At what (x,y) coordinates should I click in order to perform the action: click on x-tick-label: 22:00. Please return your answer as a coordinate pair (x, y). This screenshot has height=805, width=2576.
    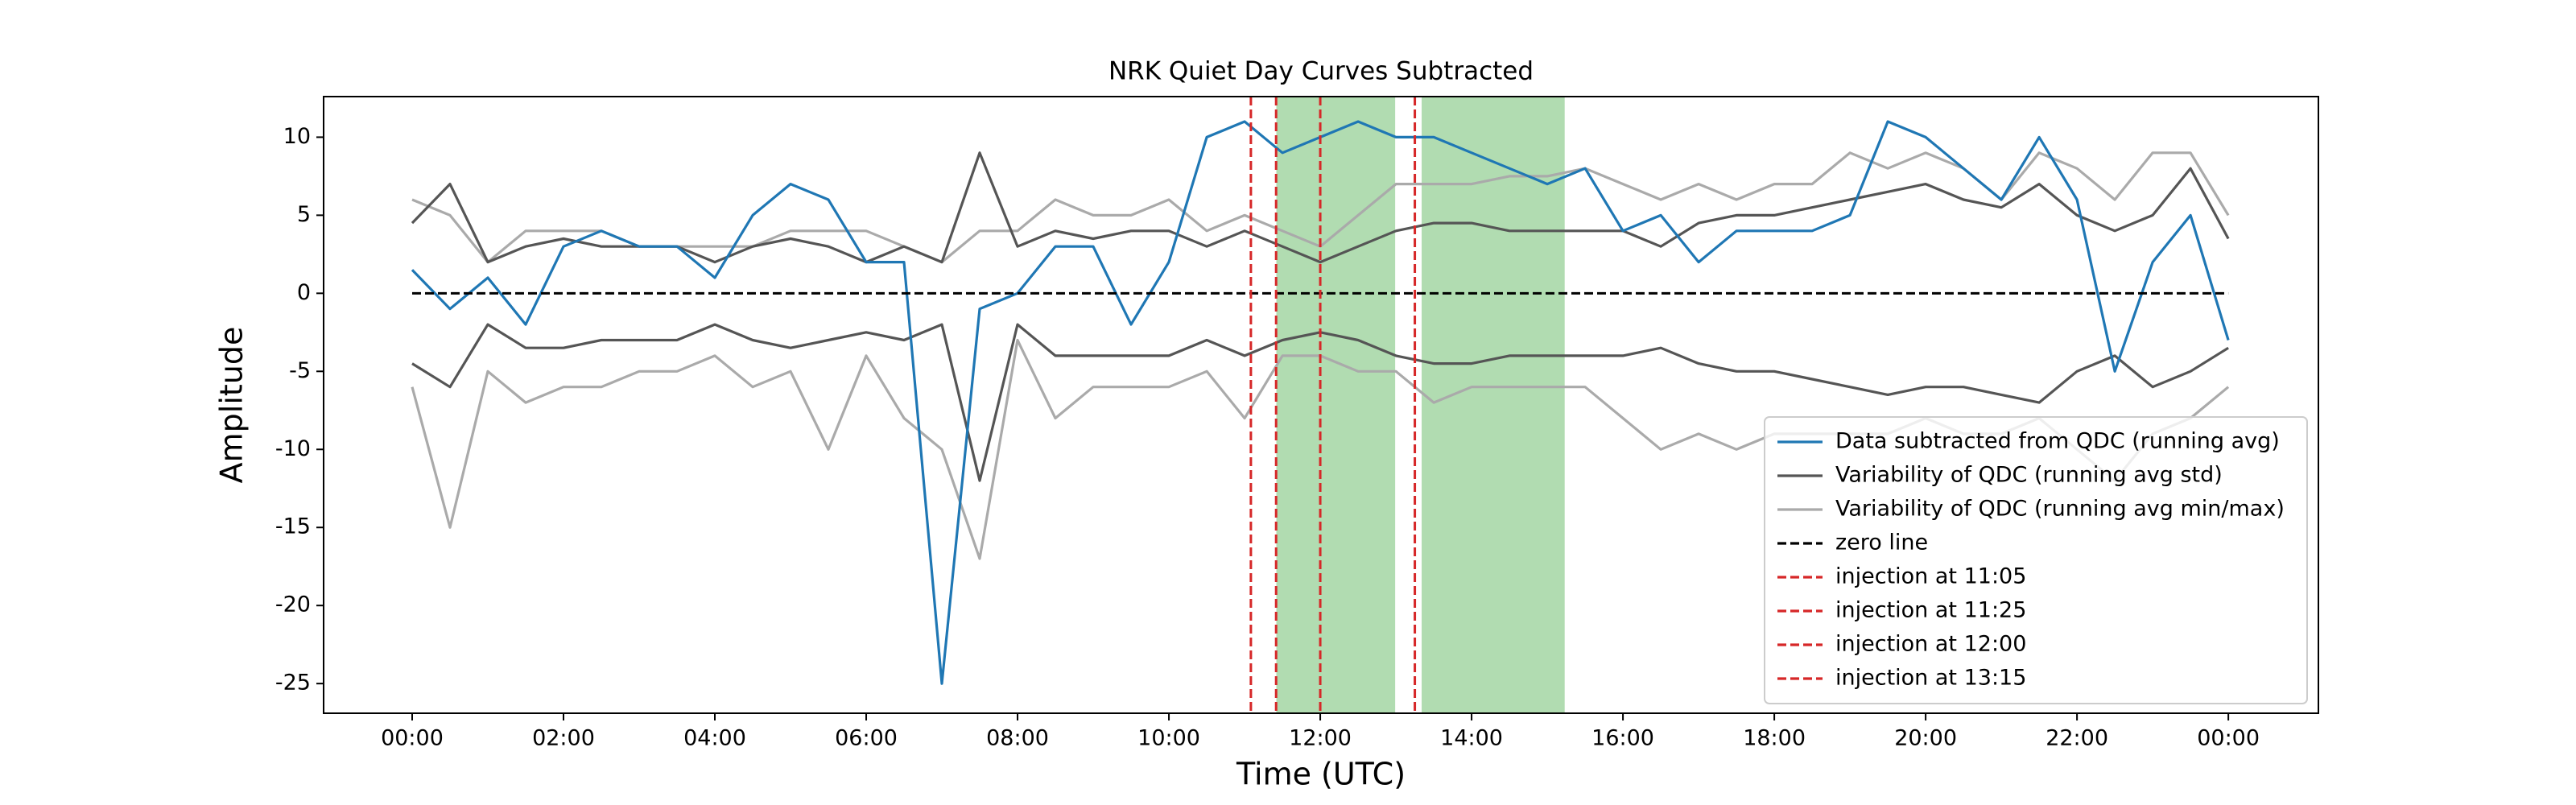
    Looking at the image, I should click on (2077, 738).